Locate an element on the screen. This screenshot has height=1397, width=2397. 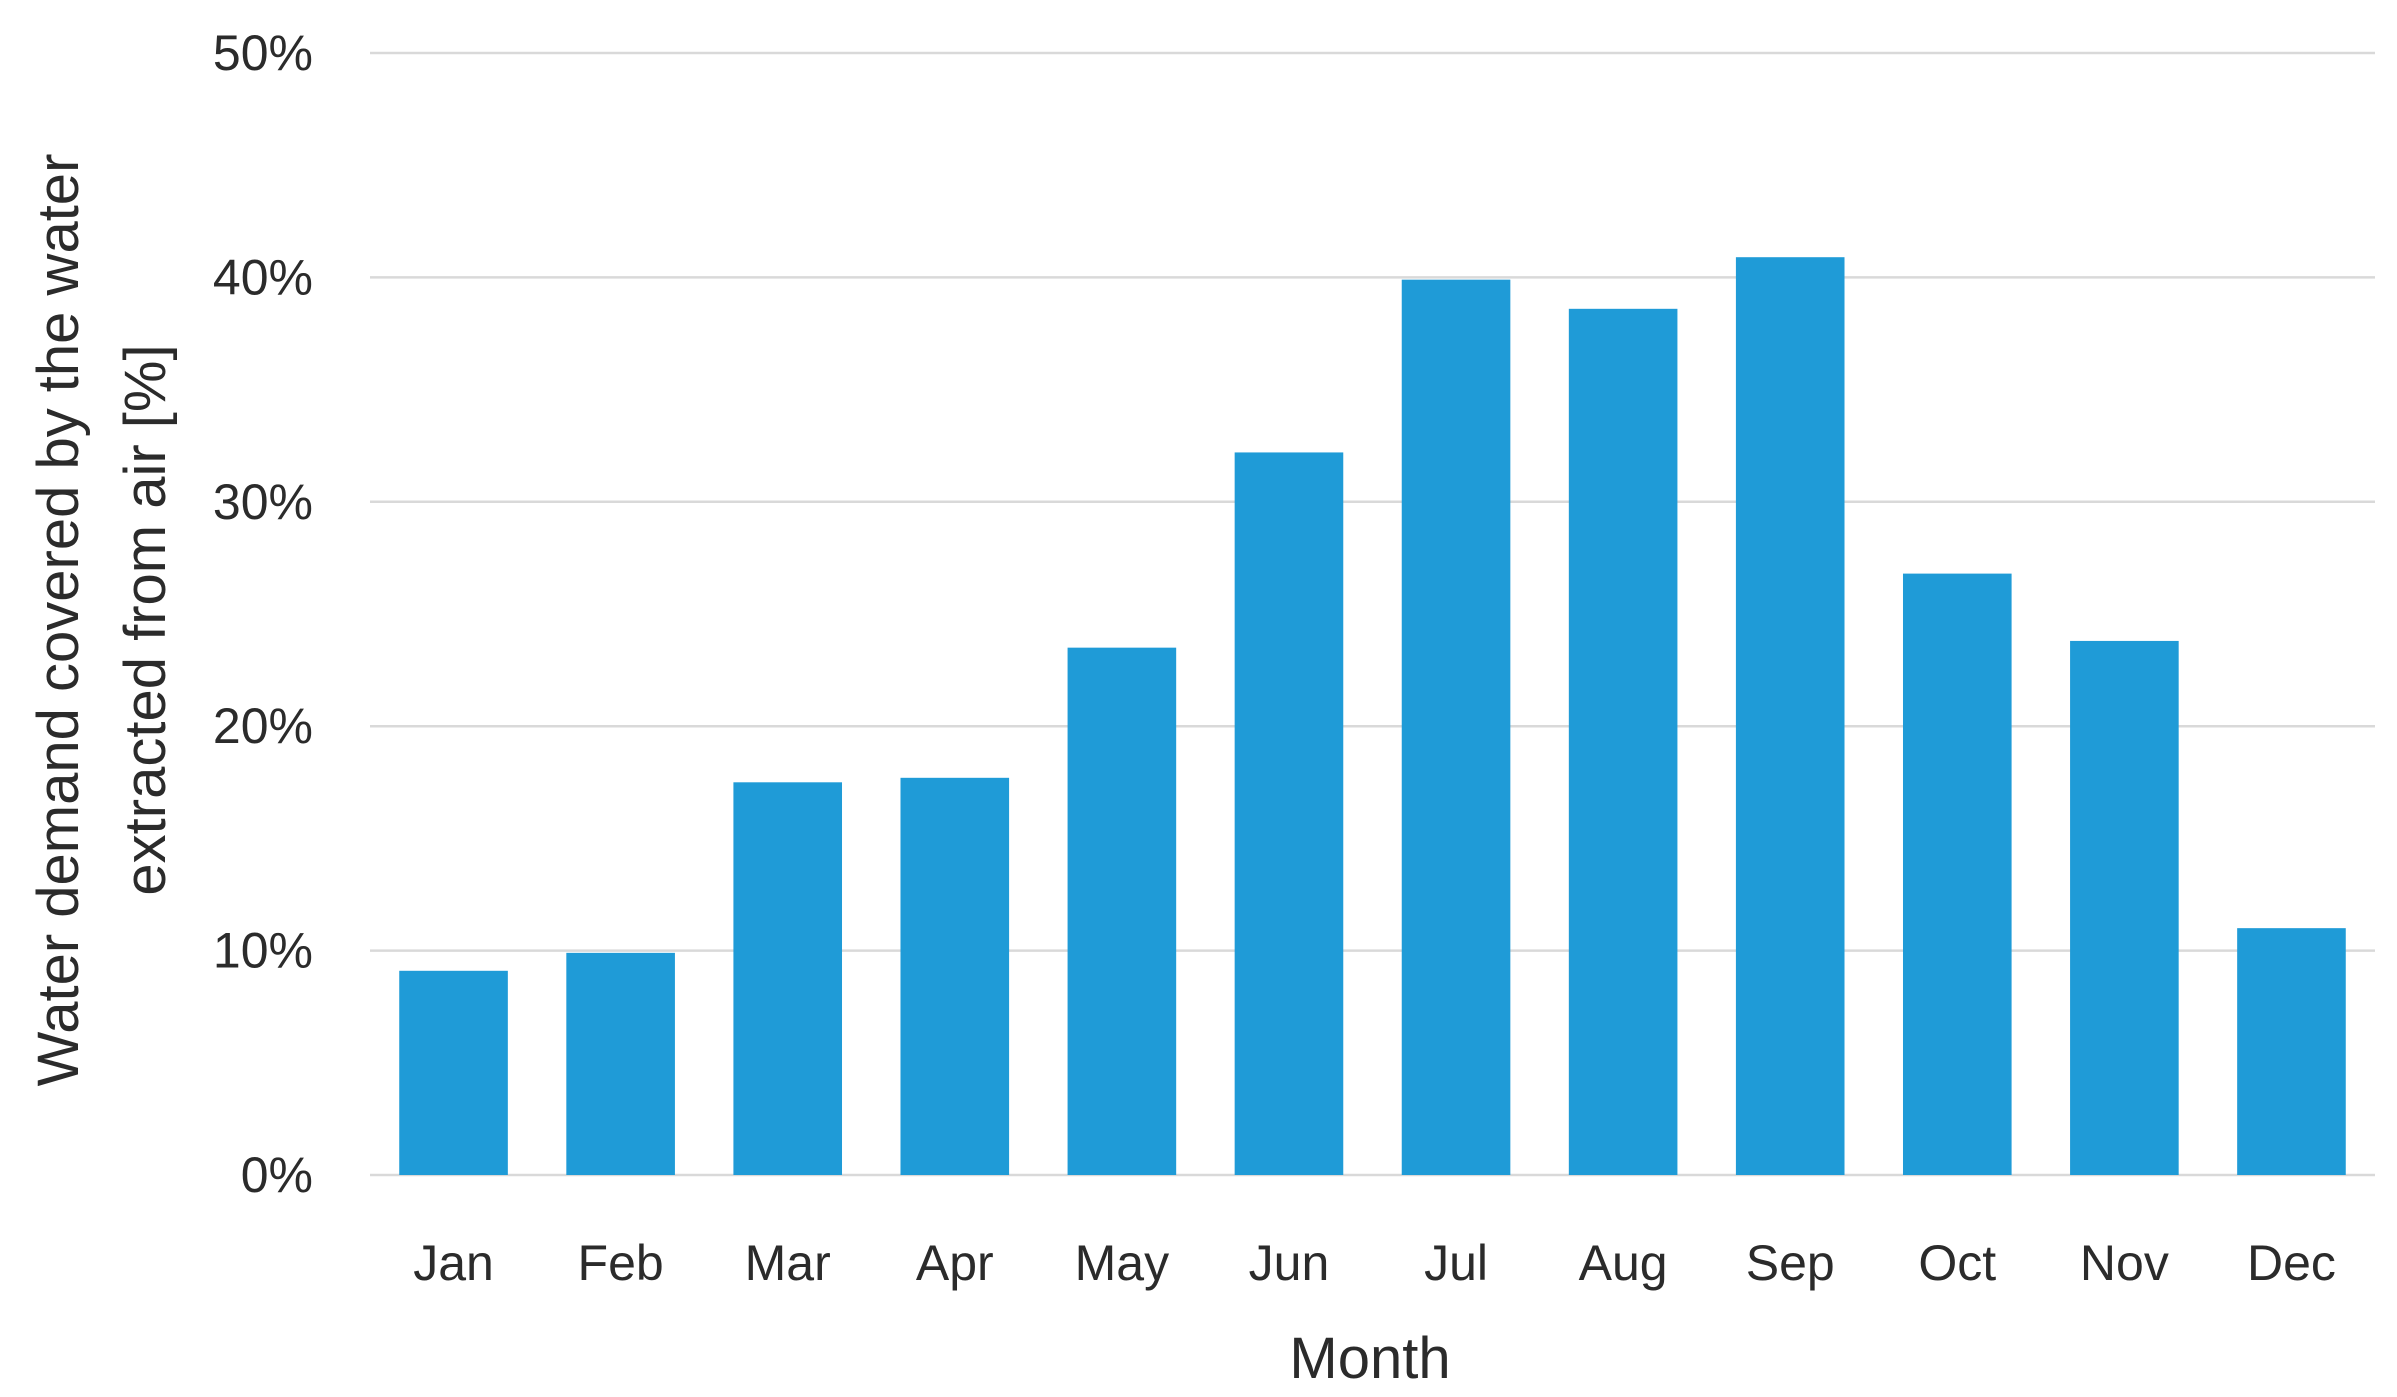
bar-oct is located at coordinates (1957, 874).